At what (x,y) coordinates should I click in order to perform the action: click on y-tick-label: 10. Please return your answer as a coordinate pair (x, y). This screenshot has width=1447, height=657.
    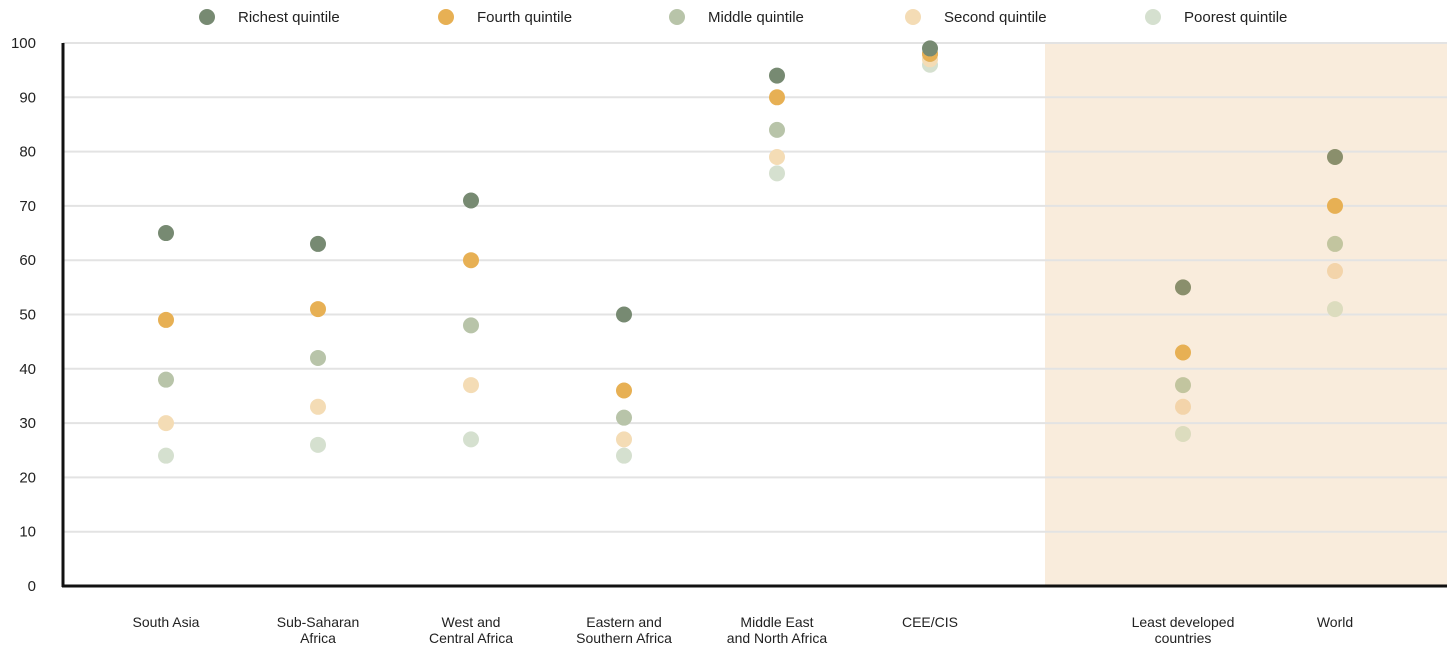
    Looking at the image, I should click on (27, 532).